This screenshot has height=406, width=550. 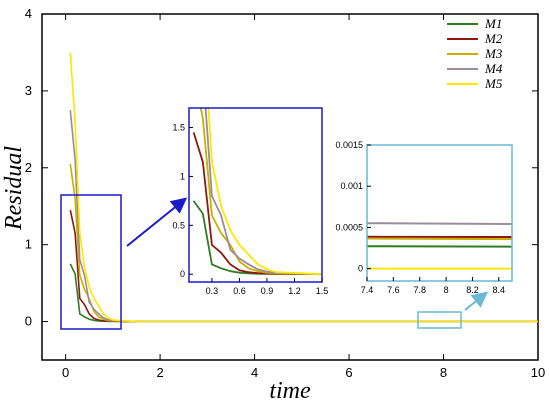 I want to click on x-tick-label: 2, so click(x=159, y=372).